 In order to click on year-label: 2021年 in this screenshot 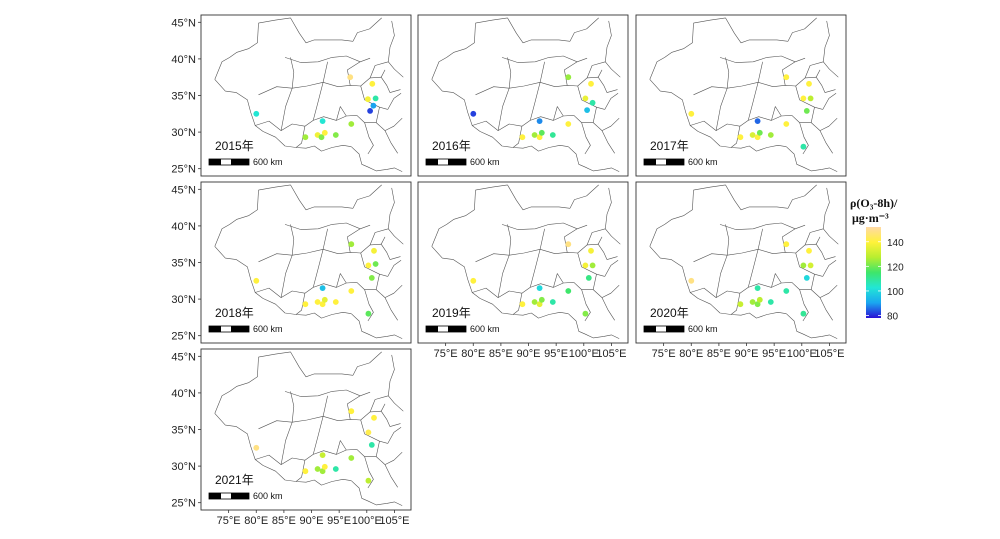, I will do `click(234, 480)`.